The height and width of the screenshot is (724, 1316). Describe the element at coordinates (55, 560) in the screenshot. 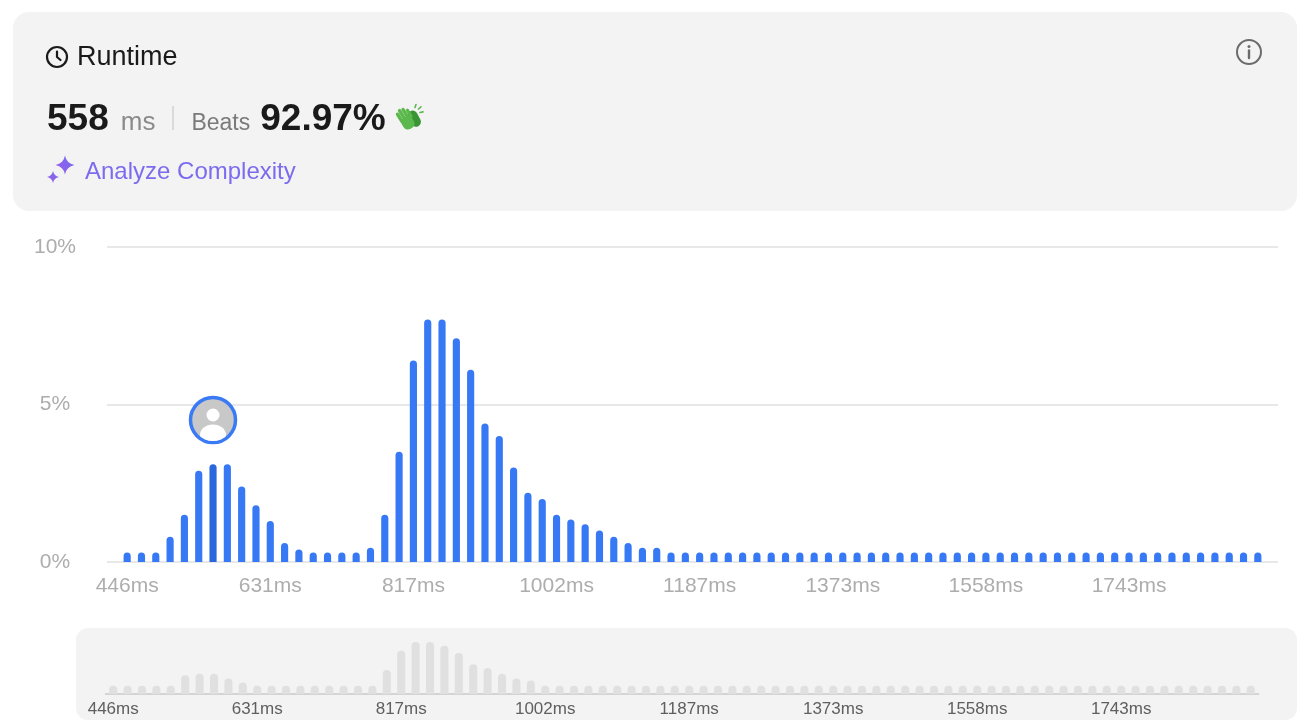

I see `y-tick-label: 0%` at that location.